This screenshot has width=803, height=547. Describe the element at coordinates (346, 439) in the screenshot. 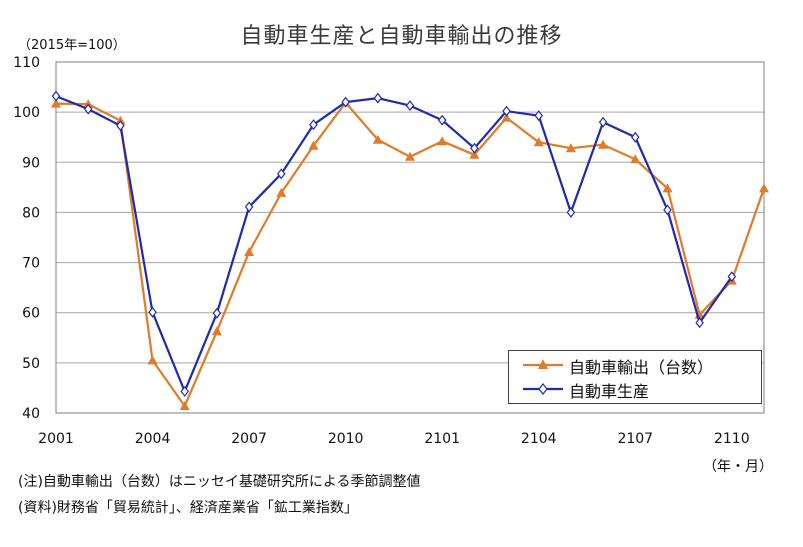

I see `x-tick-label: 2010` at that location.